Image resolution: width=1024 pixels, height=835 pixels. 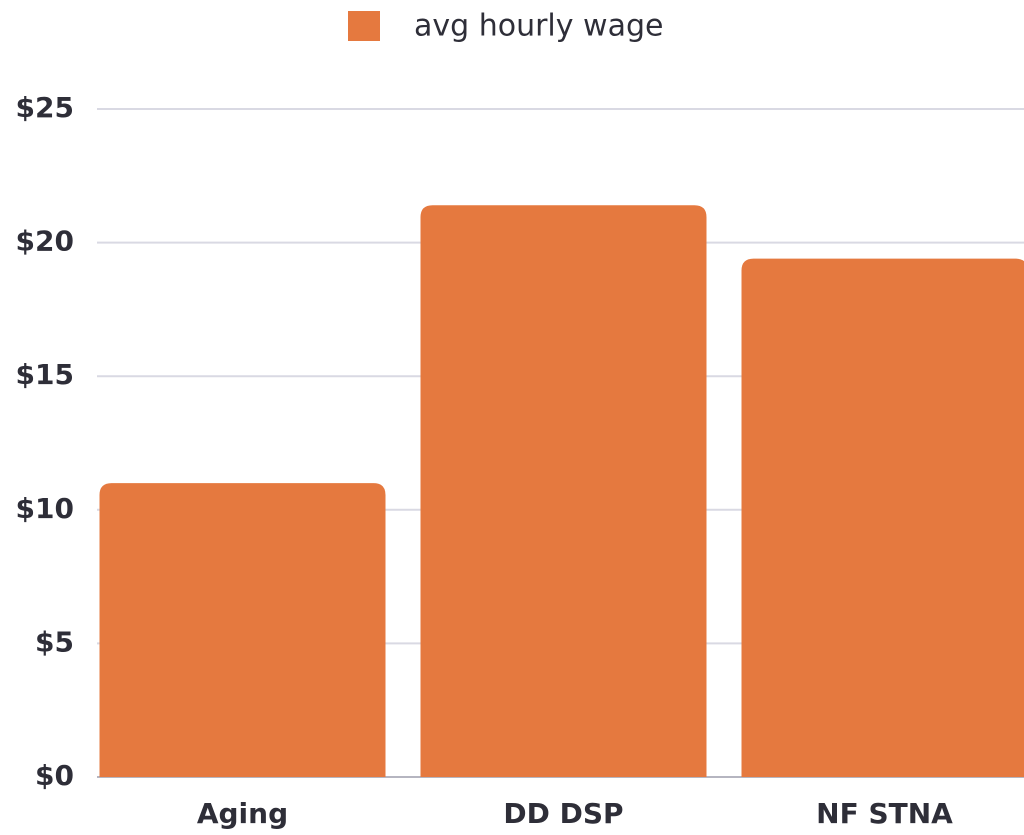 I want to click on legend-label: avg hourly wage, so click(x=538, y=26).